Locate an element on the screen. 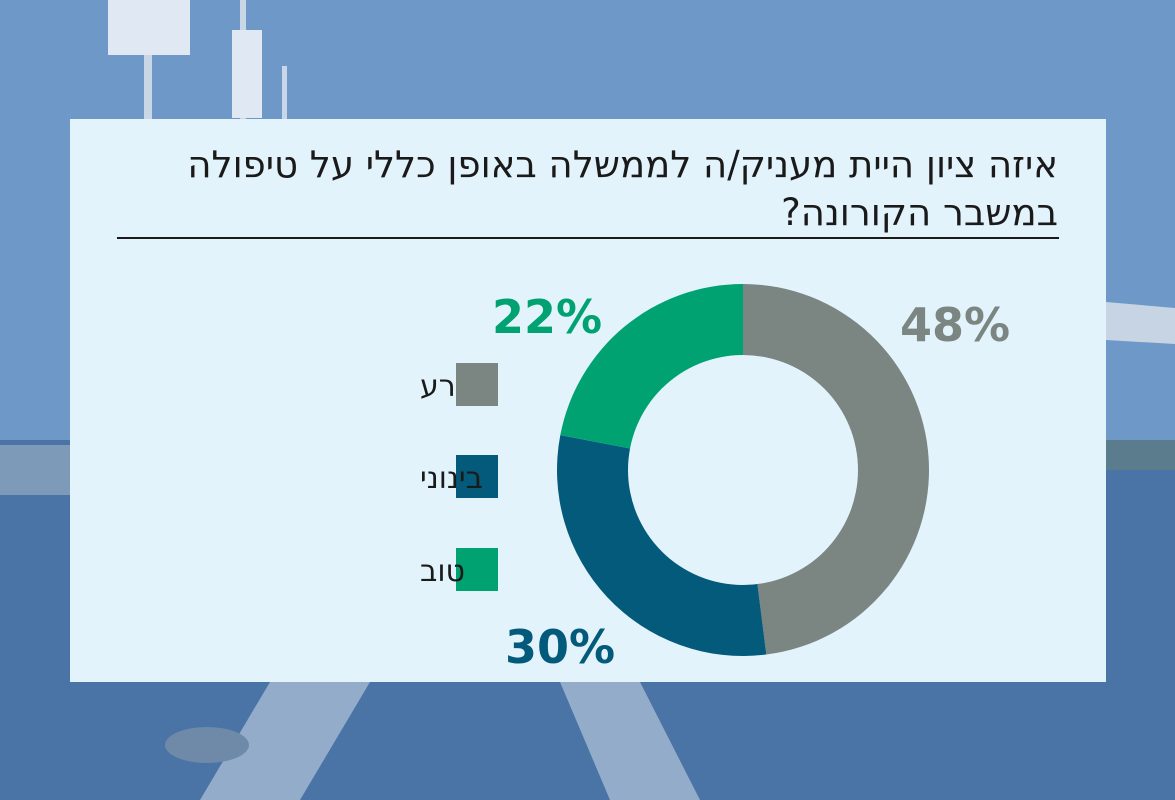  title-divider is located at coordinates (588, 238).